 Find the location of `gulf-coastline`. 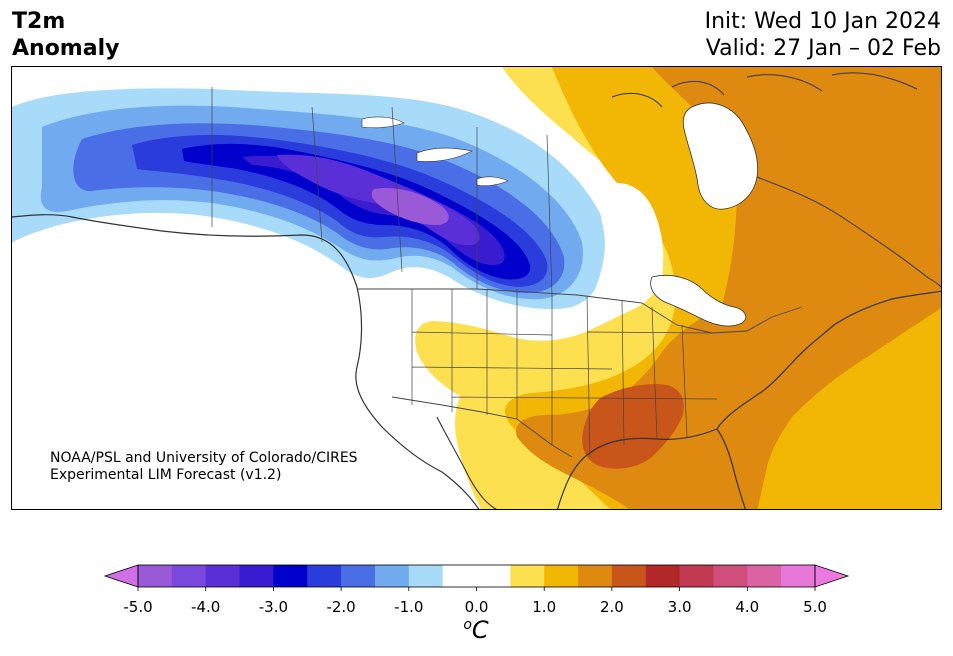

gulf-coastline is located at coordinates (651, 468).